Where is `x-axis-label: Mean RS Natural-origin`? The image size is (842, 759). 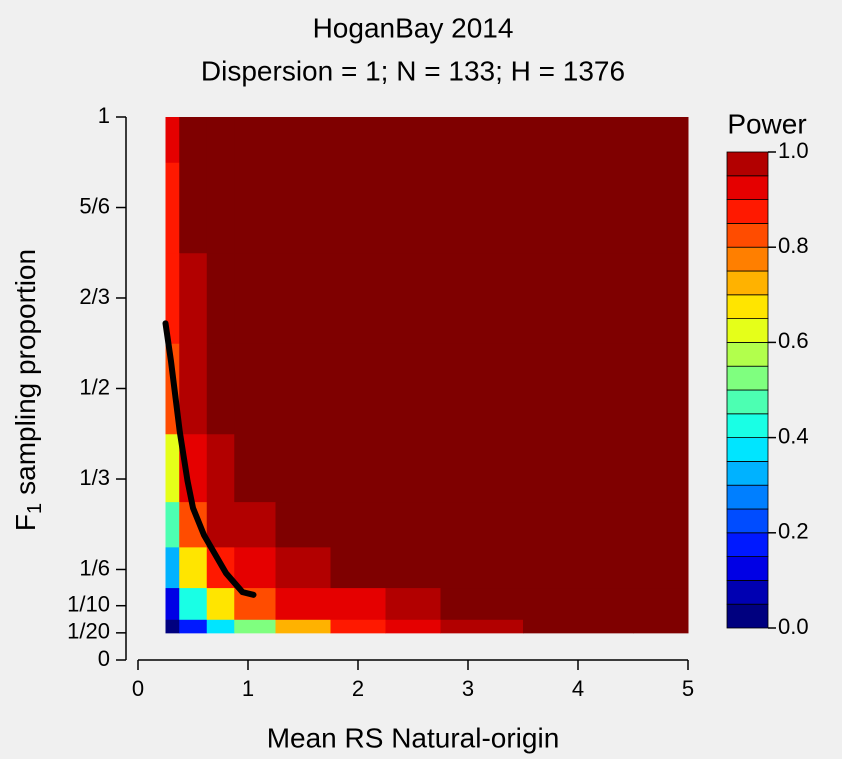 x-axis-label: Mean RS Natural-origin is located at coordinates (413, 737).